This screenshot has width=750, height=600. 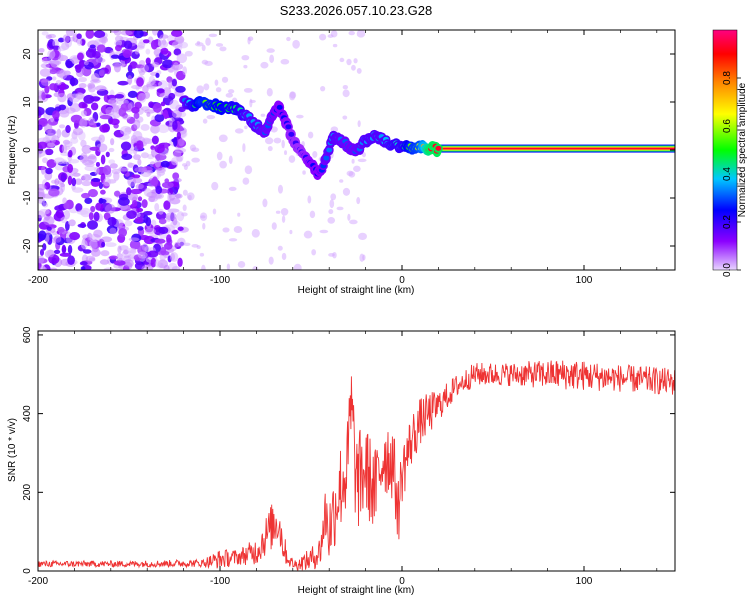 I want to click on colorbar-tick-label: 0.8, so click(x=727, y=78).